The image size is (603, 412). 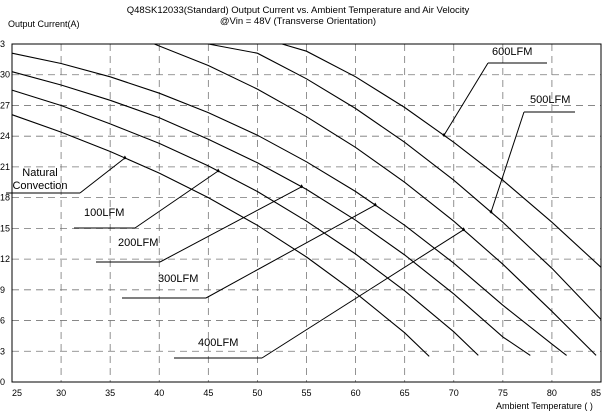 What do you see at coordinates (159, 393) in the screenshot?
I see `x-tick-label: 40` at bounding box center [159, 393].